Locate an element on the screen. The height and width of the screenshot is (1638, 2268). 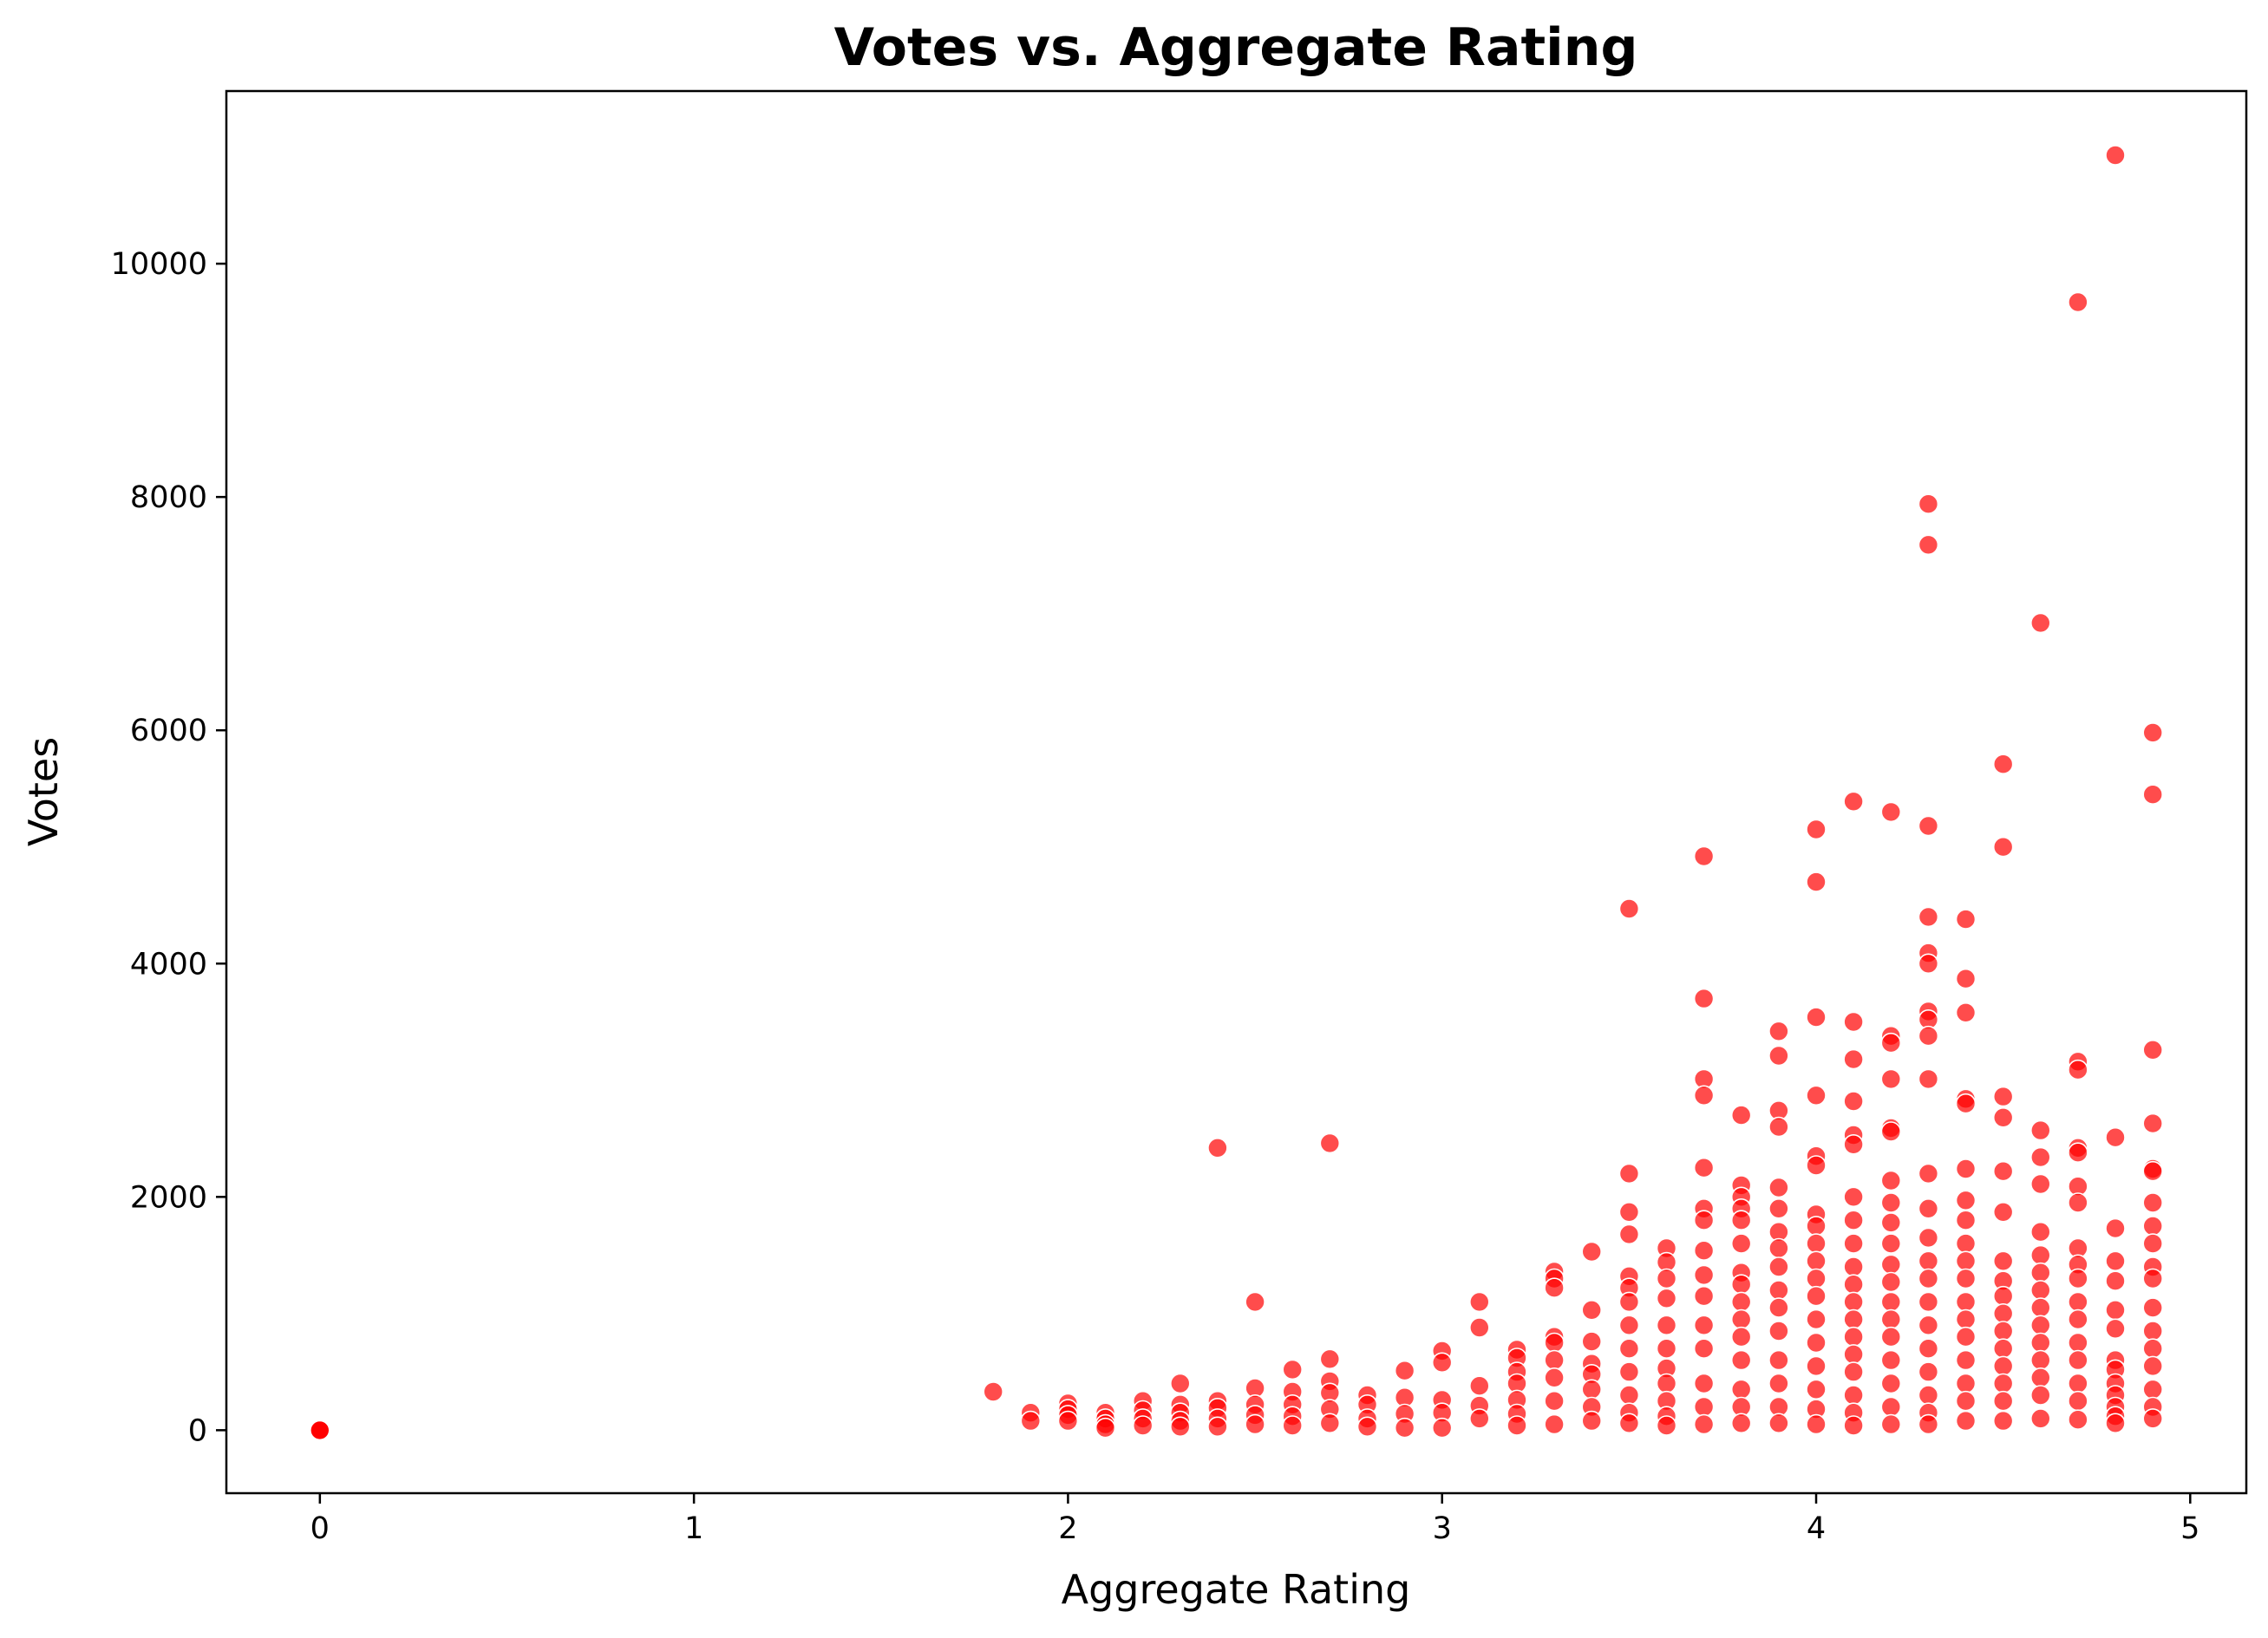
y-tick-label: 0 is located at coordinates (197, 1430).